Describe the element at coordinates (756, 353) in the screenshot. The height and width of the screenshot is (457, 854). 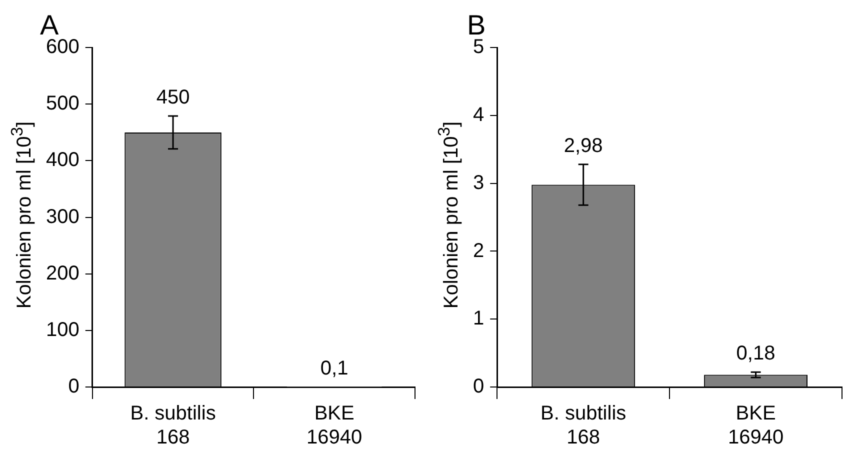
I see `data-label: 0,18` at that location.